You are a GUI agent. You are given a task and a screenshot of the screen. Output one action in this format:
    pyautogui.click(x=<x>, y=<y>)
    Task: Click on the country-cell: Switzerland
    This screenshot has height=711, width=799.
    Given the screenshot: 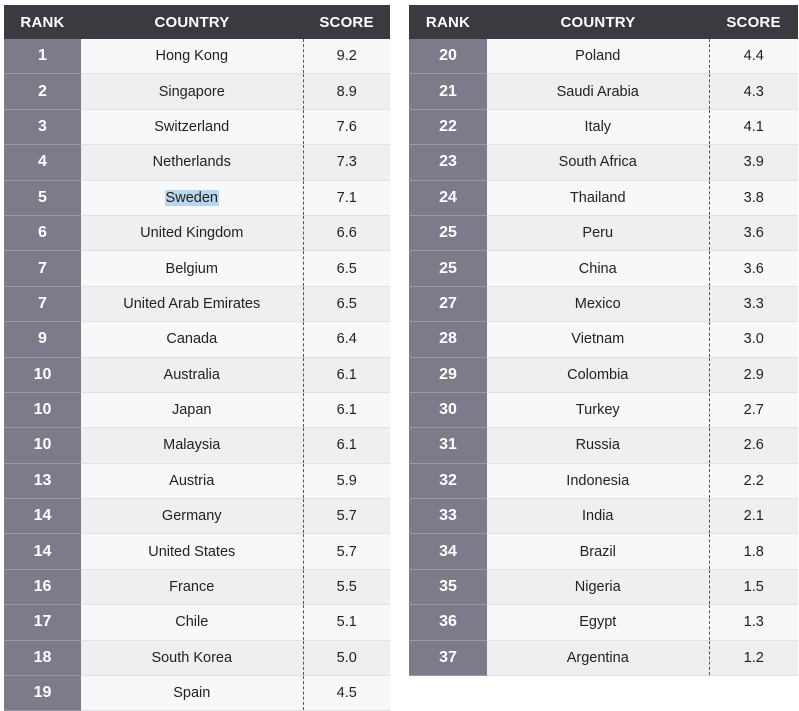 What is the action you would take?
    pyautogui.click(x=192, y=127)
    